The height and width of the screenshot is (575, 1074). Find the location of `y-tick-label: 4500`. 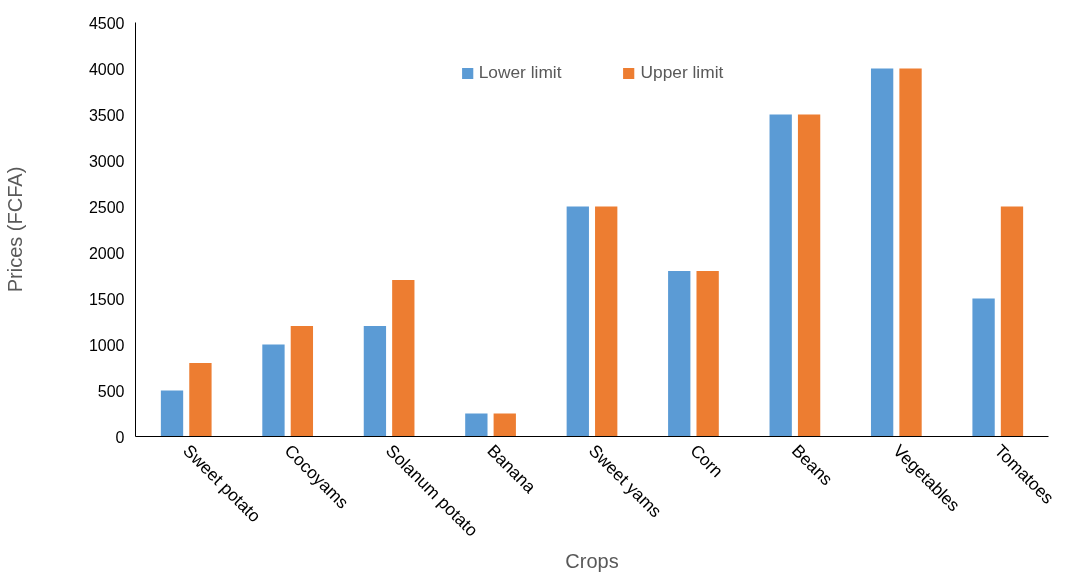

y-tick-label: 4500 is located at coordinates (106, 23).